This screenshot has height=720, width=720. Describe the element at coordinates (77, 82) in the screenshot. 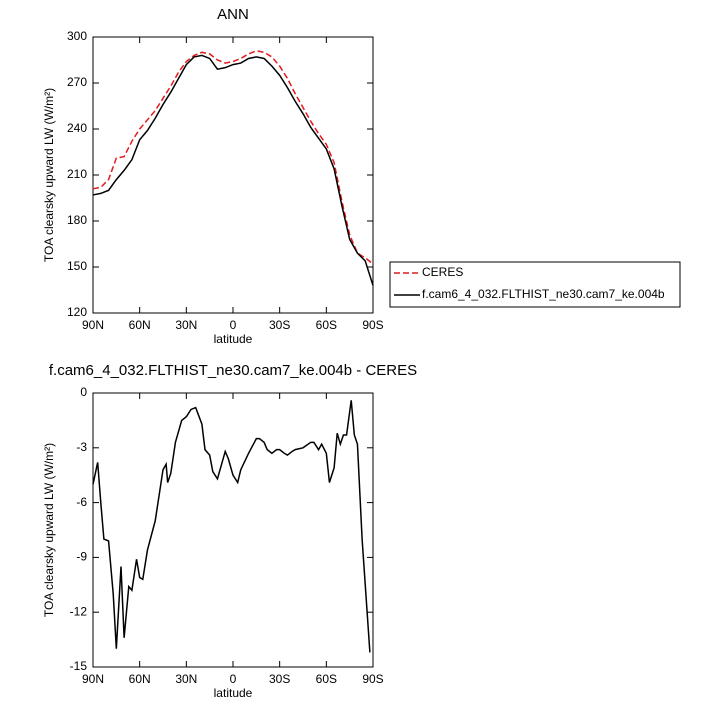

I see `y-tick-label: 270` at that location.